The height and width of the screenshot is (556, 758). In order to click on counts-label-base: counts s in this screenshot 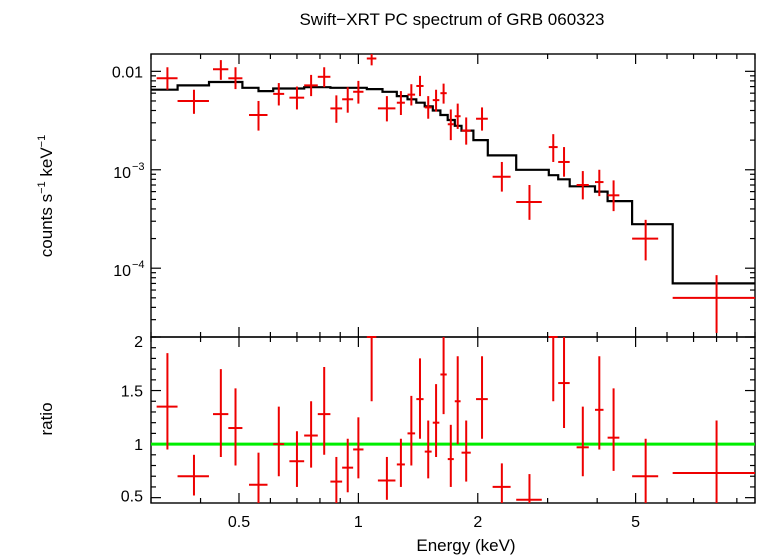, I will do `click(46, 225)`.